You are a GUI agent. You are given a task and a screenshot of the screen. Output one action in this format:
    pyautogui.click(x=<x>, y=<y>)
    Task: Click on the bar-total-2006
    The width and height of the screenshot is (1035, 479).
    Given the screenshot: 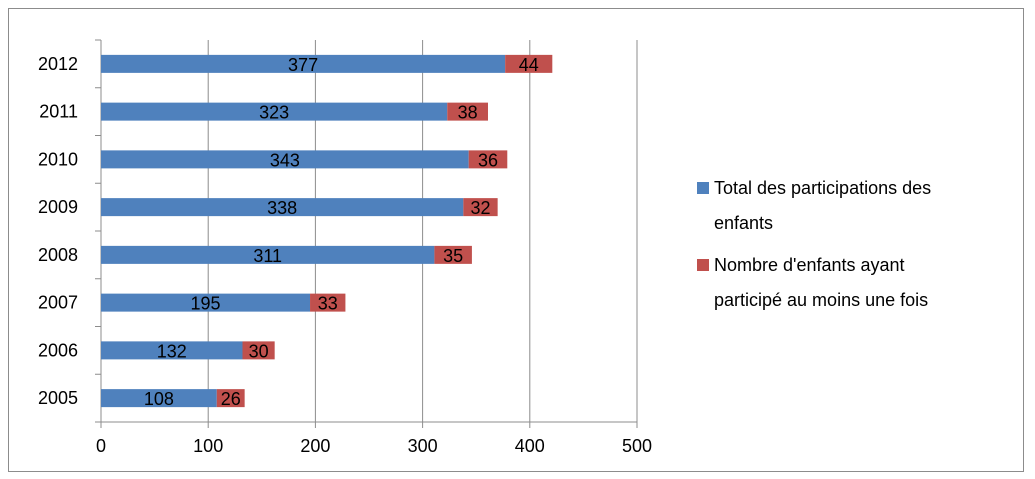 What is the action you would take?
    pyautogui.click(x=172, y=350)
    